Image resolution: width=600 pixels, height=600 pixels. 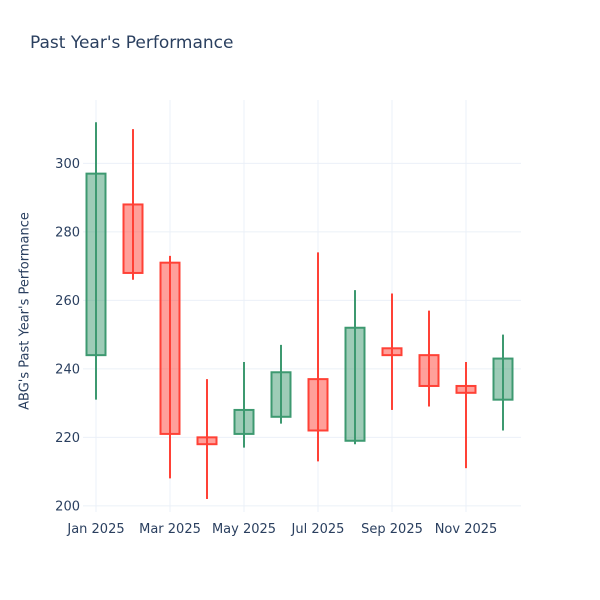 I want to click on y-tick-label: 280, so click(x=67, y=232).